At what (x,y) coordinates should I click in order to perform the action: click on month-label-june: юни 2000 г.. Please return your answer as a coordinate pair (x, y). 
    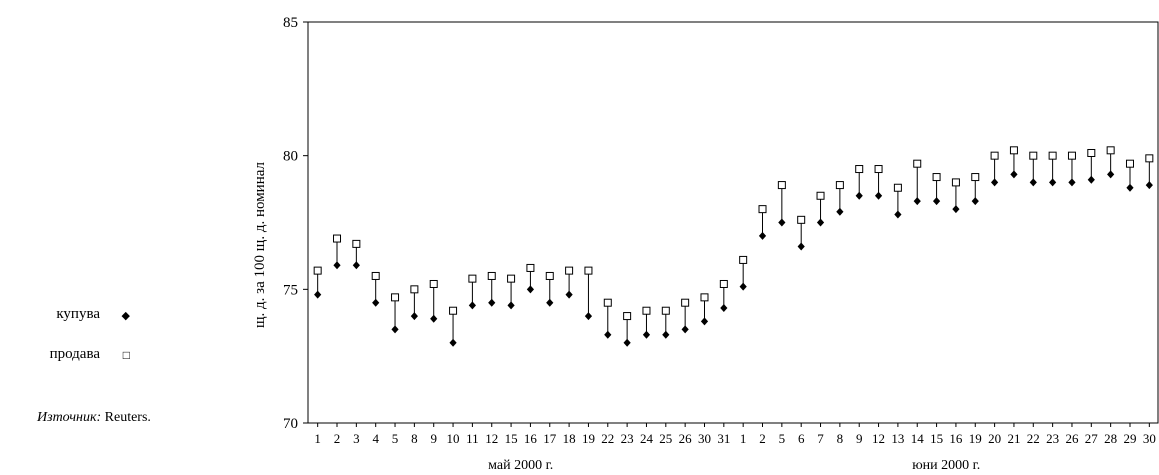
    Looking at the image, I should click on (946, 465).